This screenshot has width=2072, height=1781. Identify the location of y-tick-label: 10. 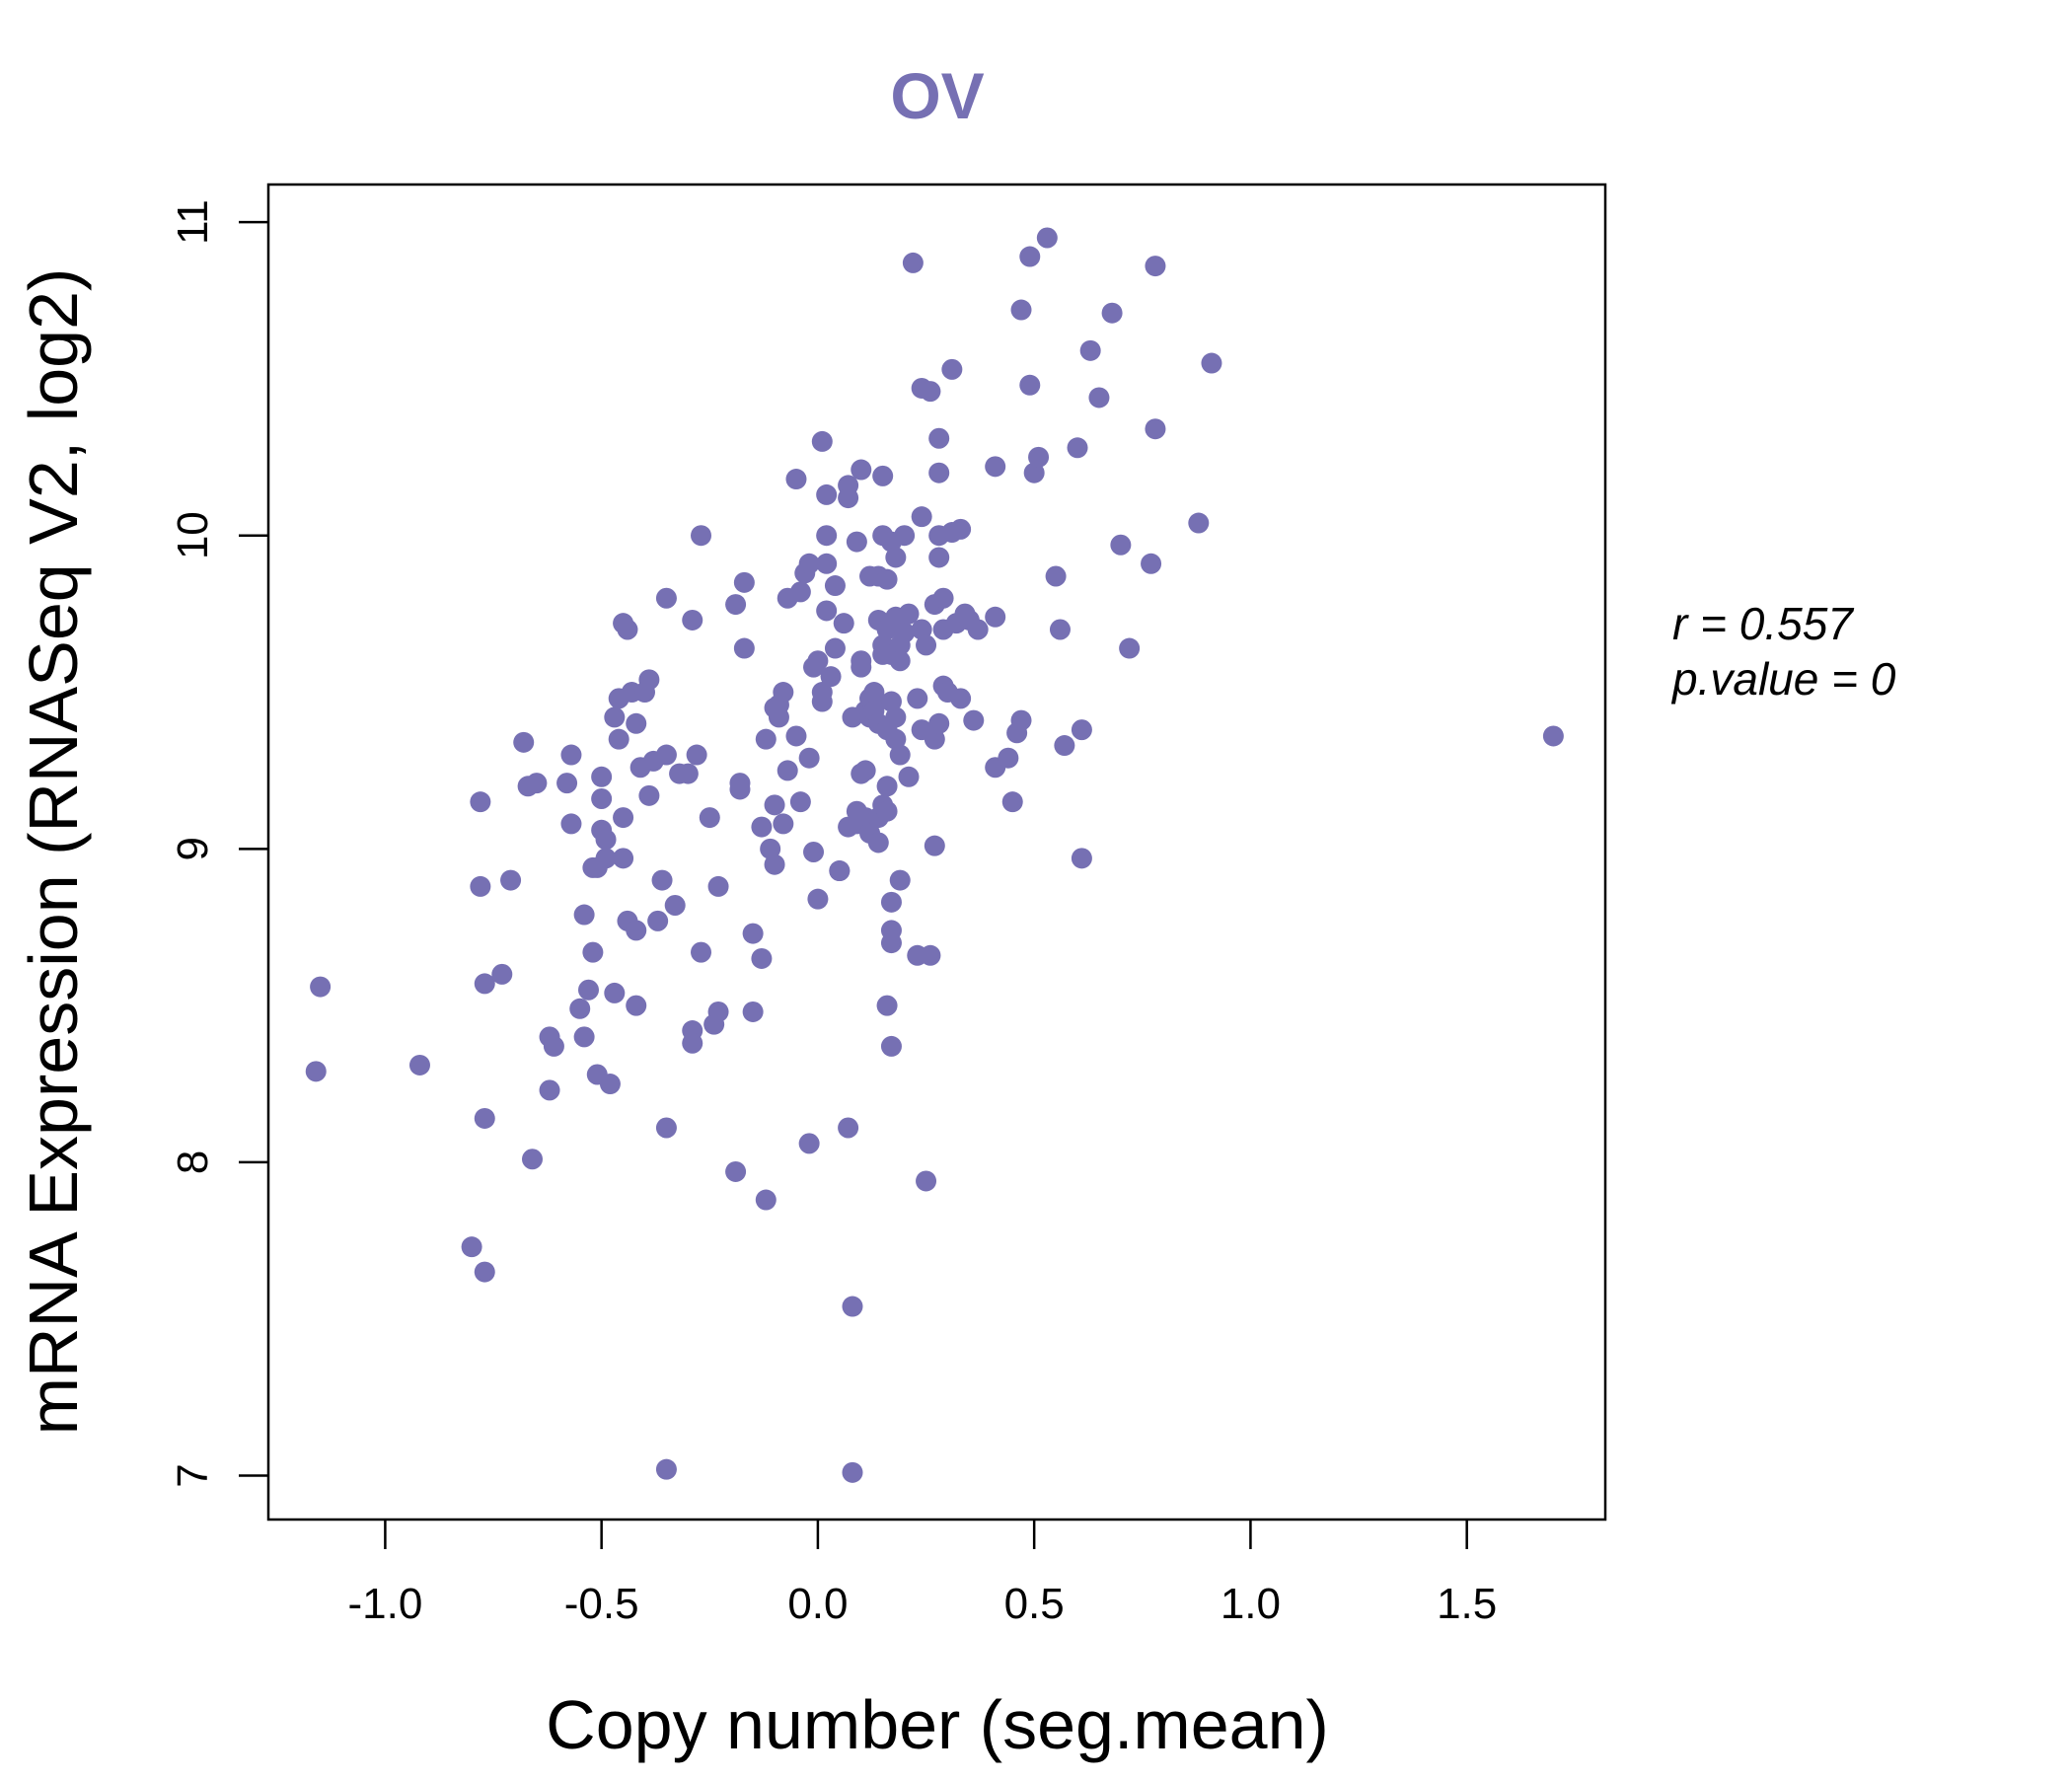
(193, 535).